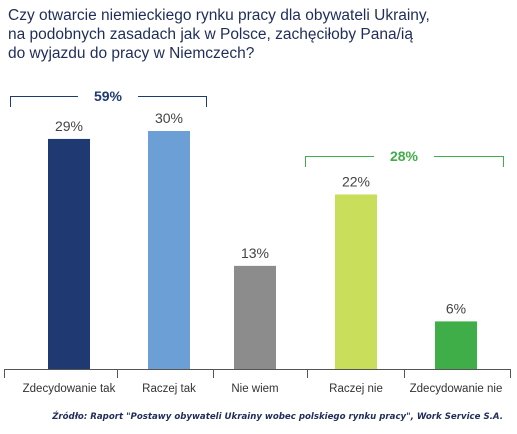 This screenshot has height=434, width=517. What do you see at coordinates (108, 96) in the screenshot?
I see `group-label-0: 59%` at bounding box center [108, 96].